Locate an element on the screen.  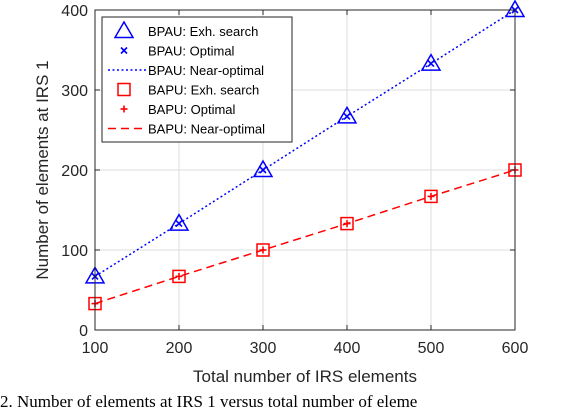
y-tick-label: 400 is located at coordinates (74, 11).